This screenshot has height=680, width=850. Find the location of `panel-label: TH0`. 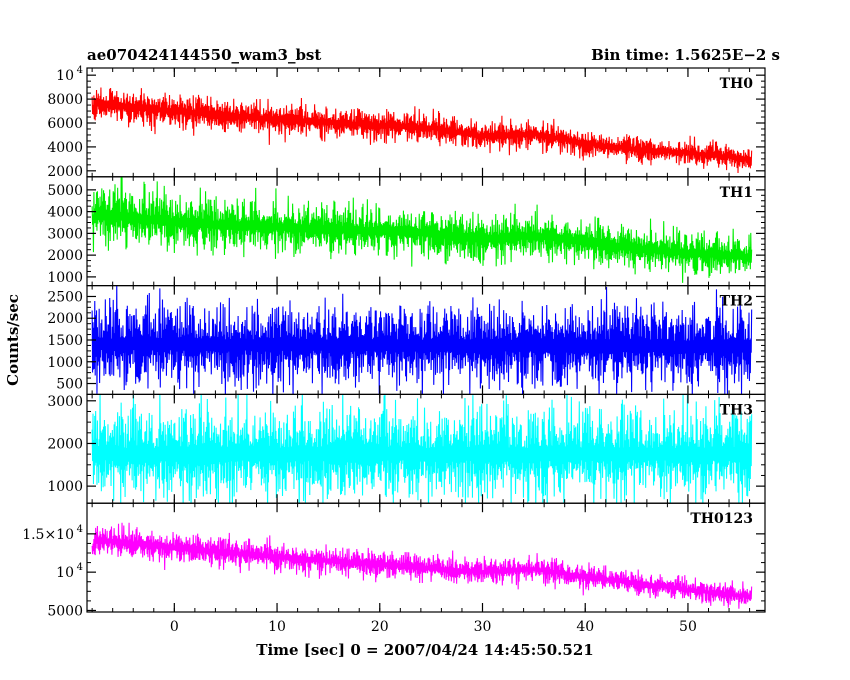

panel-label: TH0 is located at coordinates (737, 84).